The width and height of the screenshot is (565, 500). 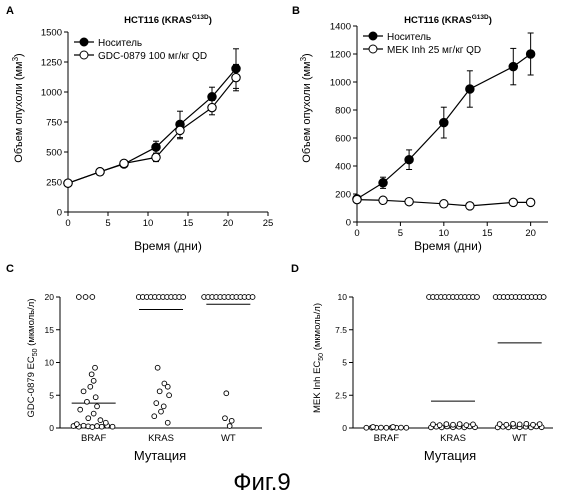 I want to click on panel-b-legend-marker, so click(x=373, y=49).